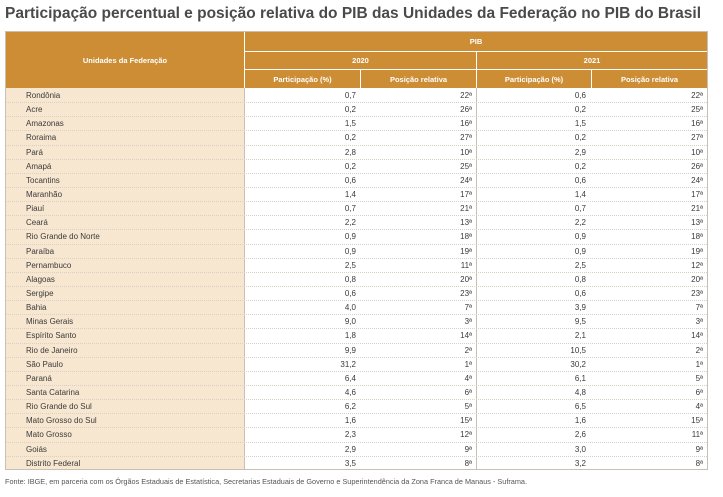 The image size is (723, 497). I want to click on uf-cell: Rio Grande do Norte, so click(63, 237).